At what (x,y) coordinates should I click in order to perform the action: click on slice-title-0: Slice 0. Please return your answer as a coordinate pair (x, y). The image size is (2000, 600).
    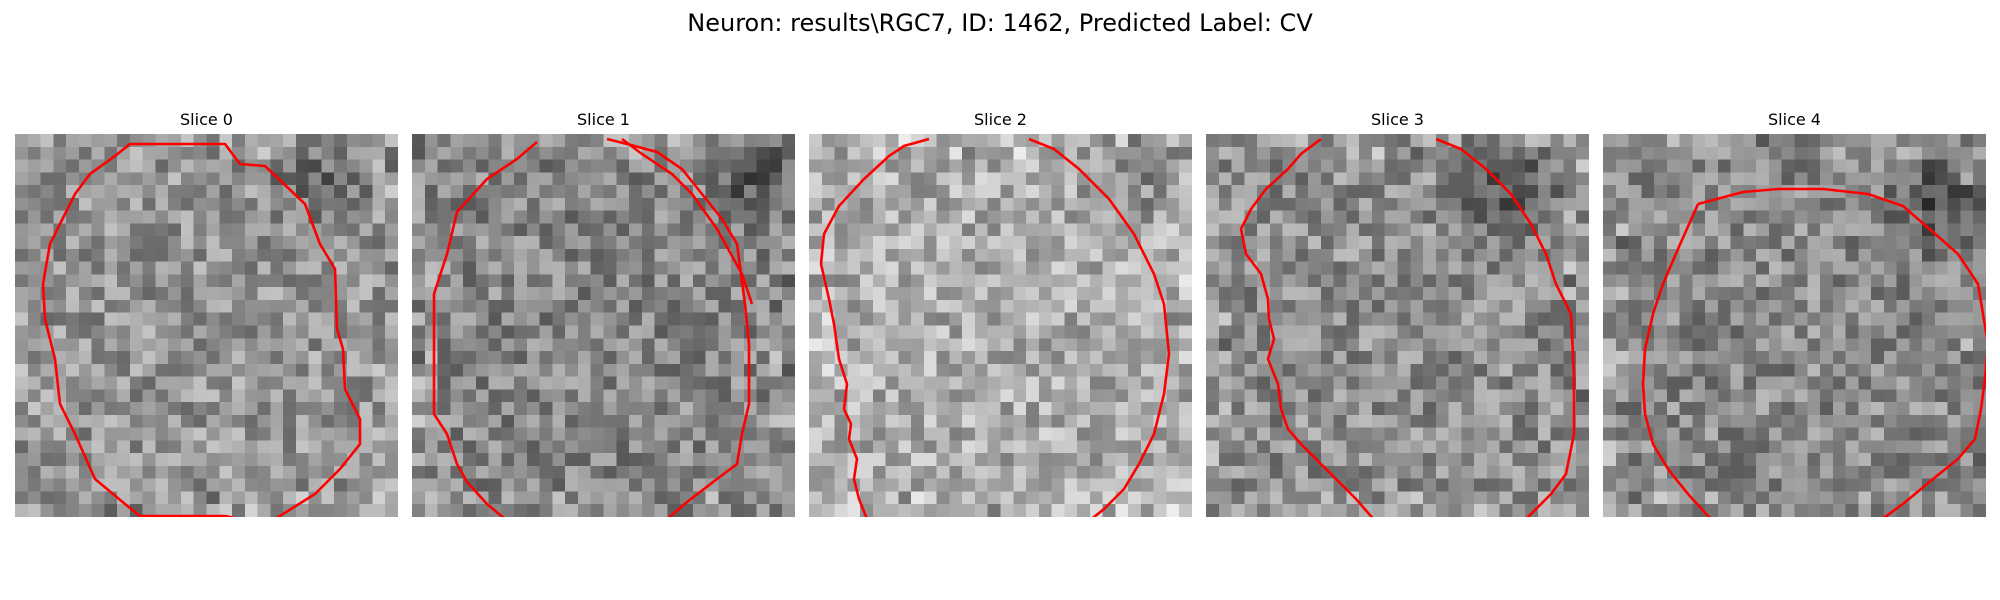
    Looking at the image, I should click on (206, 119).